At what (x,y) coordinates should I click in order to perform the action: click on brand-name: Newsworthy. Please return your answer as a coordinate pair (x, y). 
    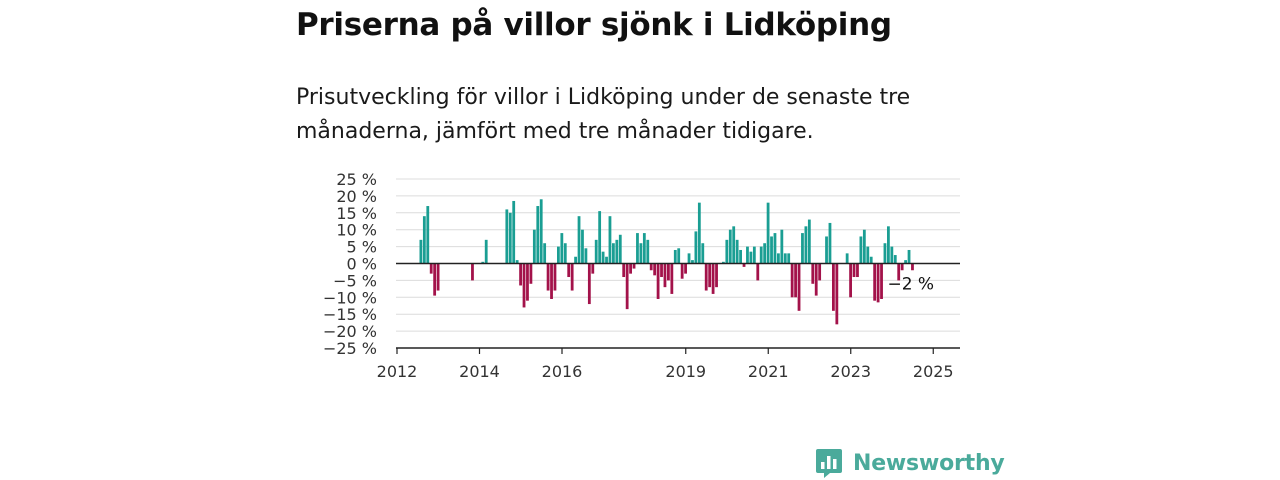
    Looking at the image, I should click on (929, 463).